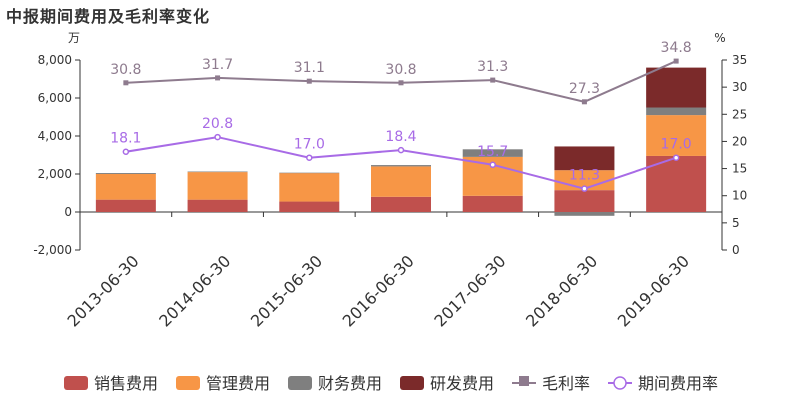  Describe the element at coordinates (736, 223) in the screenshot. I see `y-tick-label-right: 5` at that location.